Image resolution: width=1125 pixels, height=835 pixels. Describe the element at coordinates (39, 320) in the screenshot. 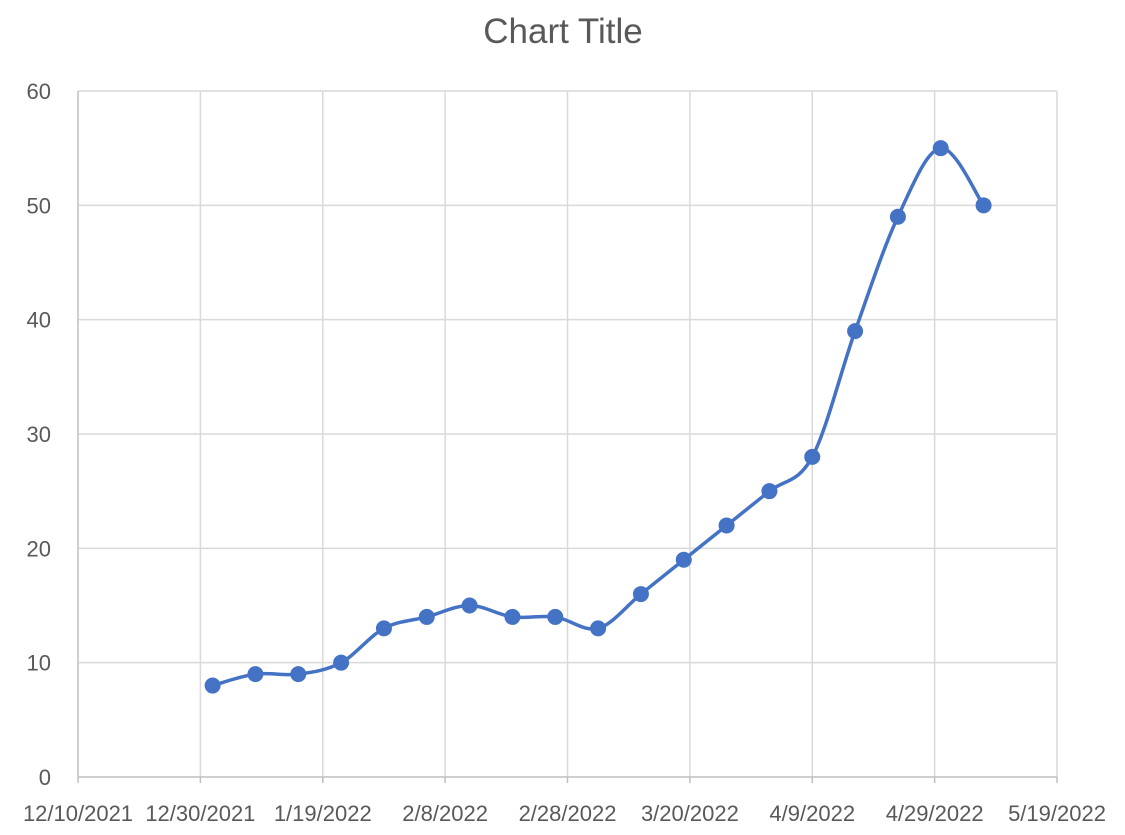

I see `y-tick-label: 40` at that location.